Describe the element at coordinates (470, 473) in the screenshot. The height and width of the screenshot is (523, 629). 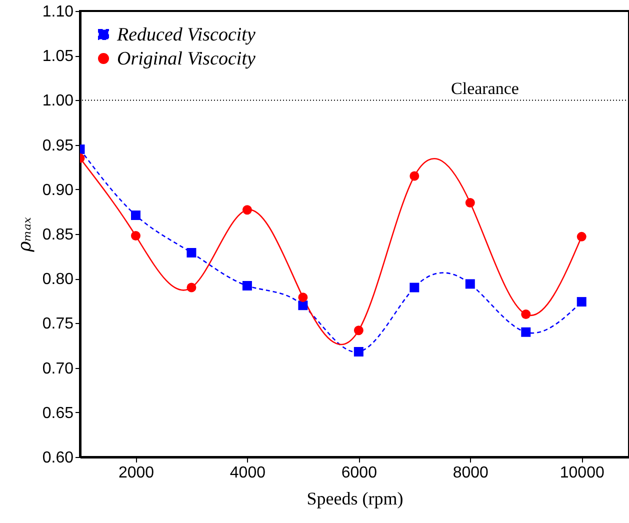
I see `x-tick-label: 8000` at that location.